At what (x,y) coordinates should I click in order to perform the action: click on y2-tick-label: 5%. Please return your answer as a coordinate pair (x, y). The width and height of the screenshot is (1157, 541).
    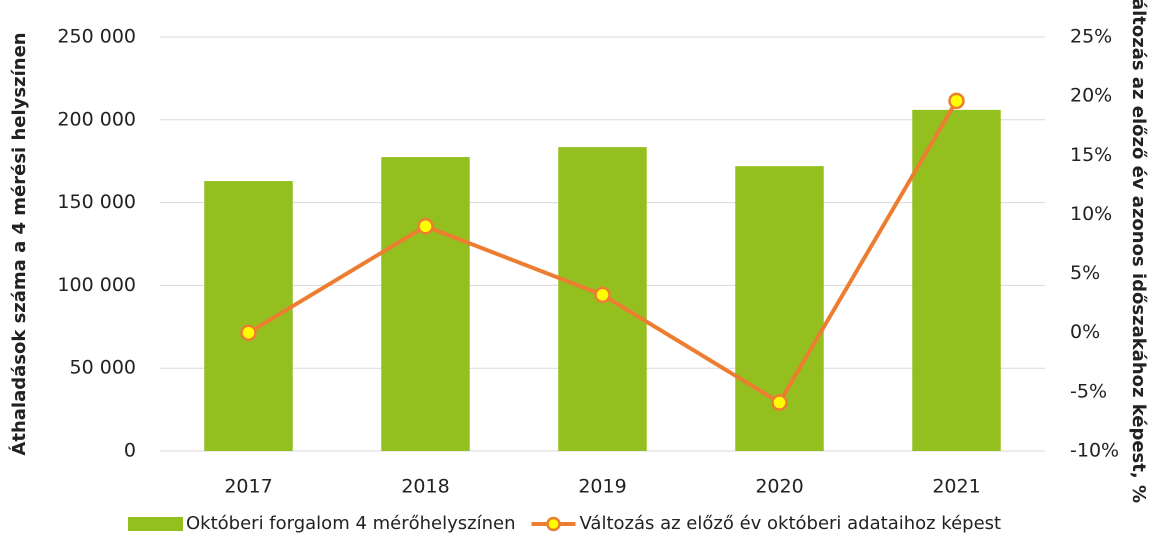
    Looking at the image, I should click on (1085, 273).